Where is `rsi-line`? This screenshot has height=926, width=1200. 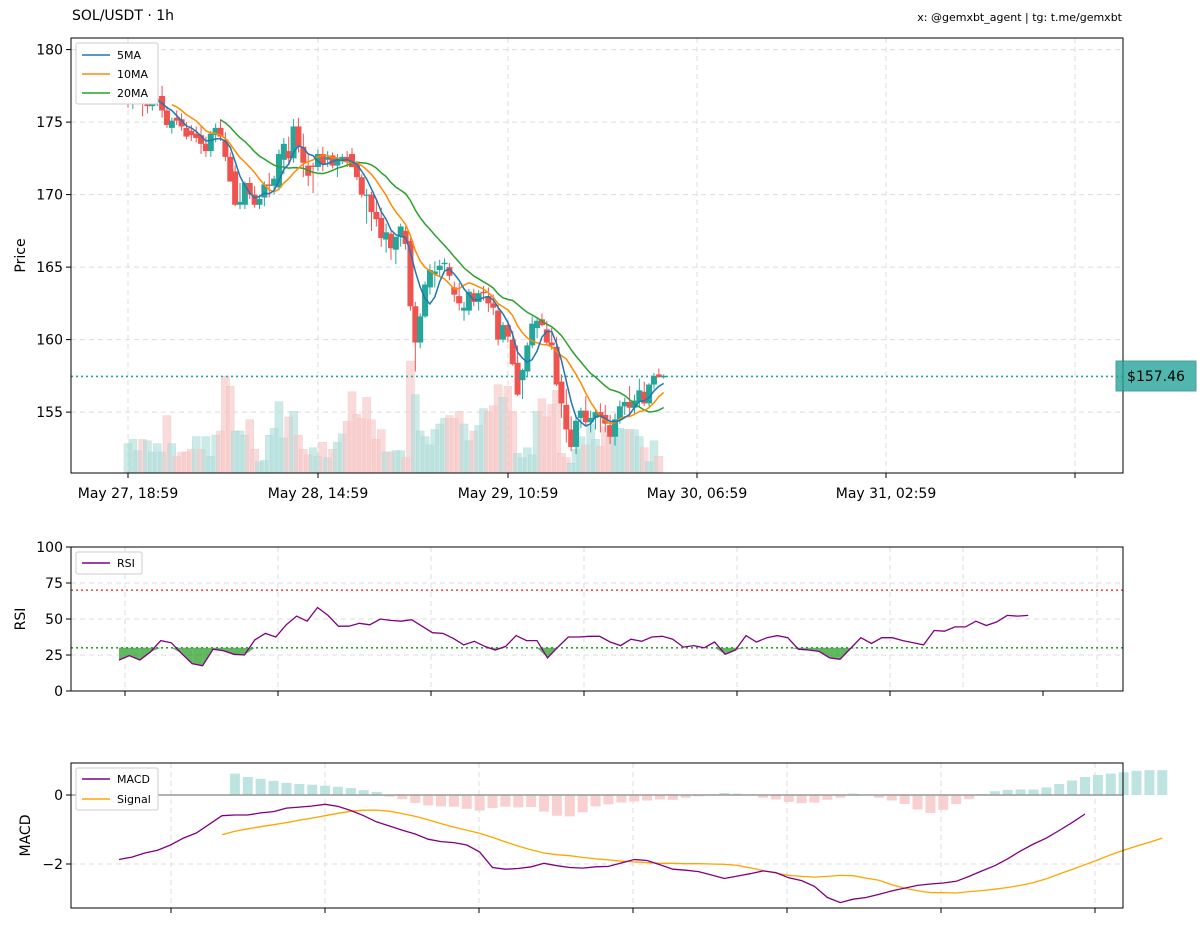
rsi-line is located at coordinates (573, 636).